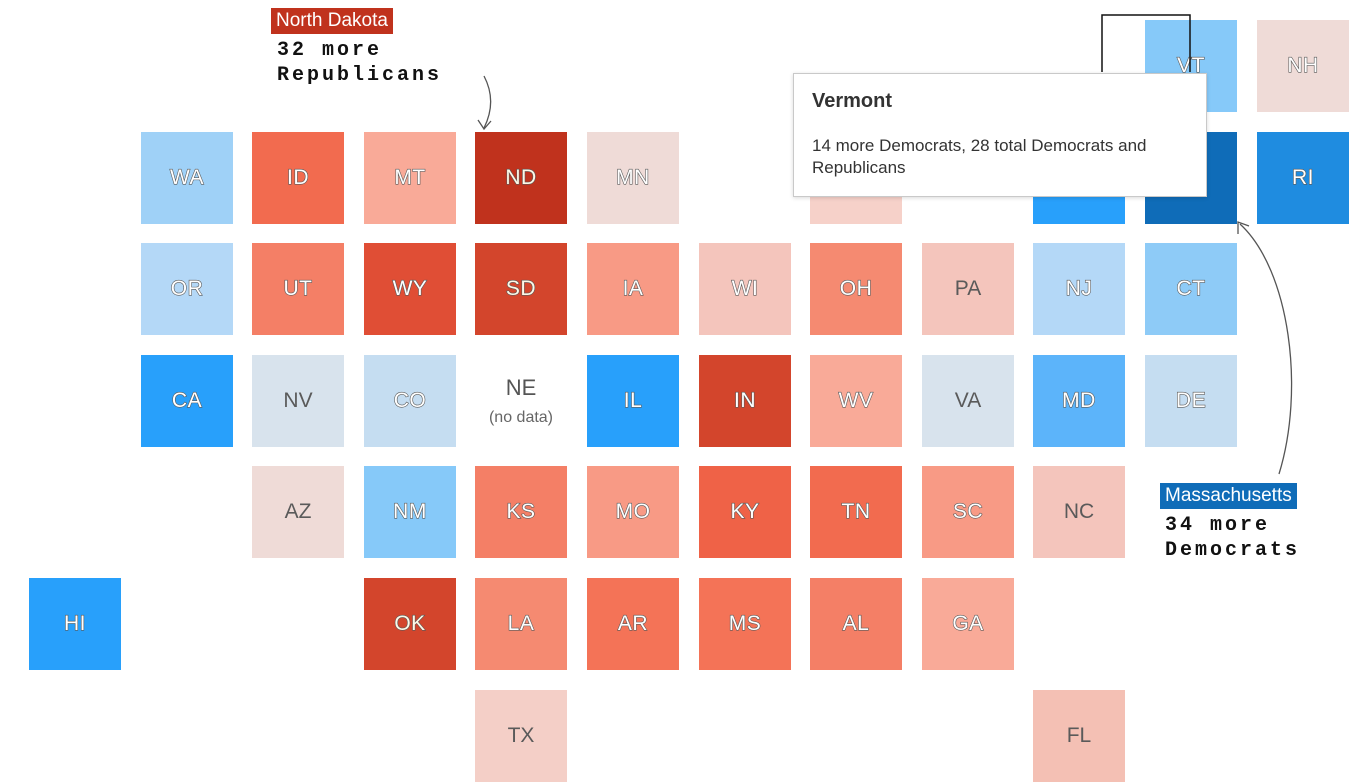 The width and height of the screenshot is (1366, 782). I want to click on state-tile-ca: CA, so click(187, 401).